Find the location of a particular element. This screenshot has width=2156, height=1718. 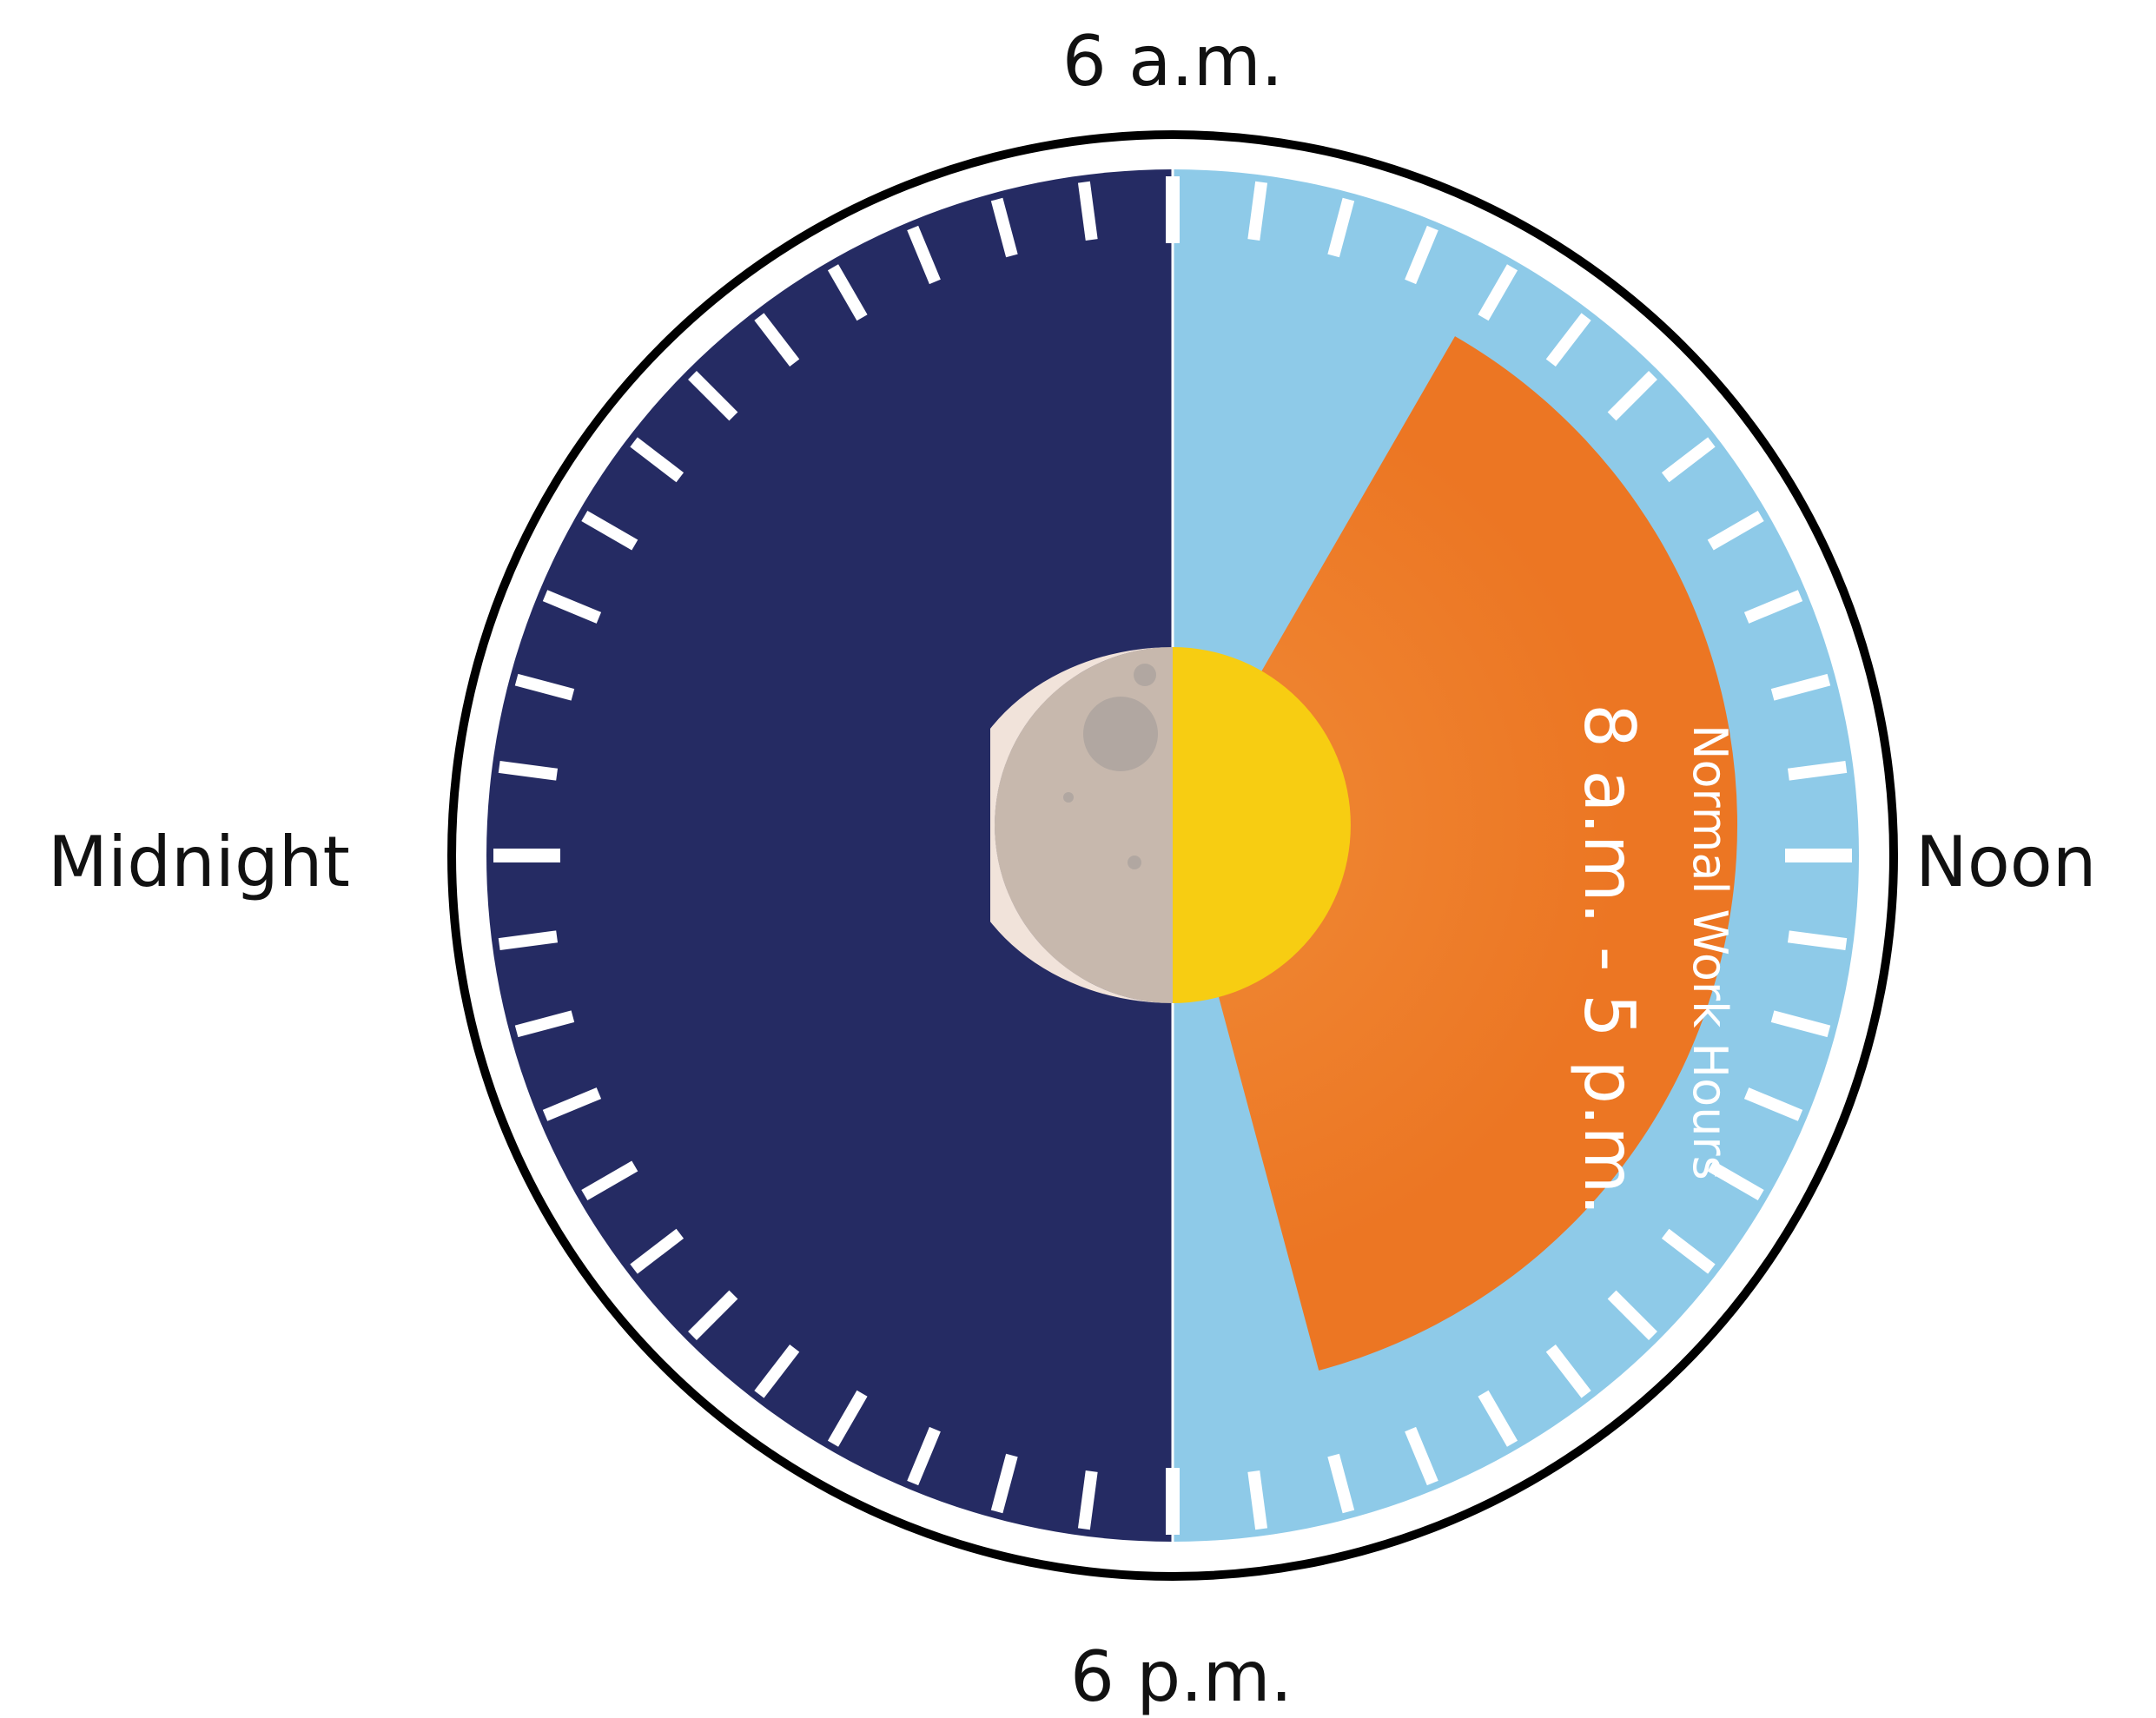

work-hours-range: 8 a.m. - 5 p.m. is located at coordinates (1609, 960).